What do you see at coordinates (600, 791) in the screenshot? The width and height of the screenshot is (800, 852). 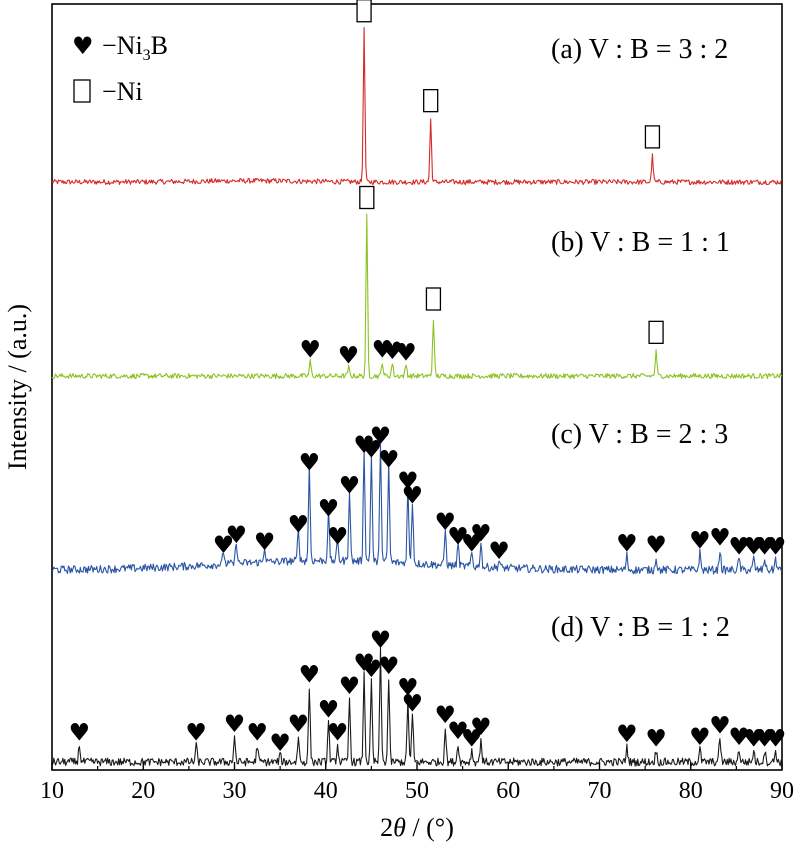 I see `x-tick-label: 70` at bounding box center [600, 791].